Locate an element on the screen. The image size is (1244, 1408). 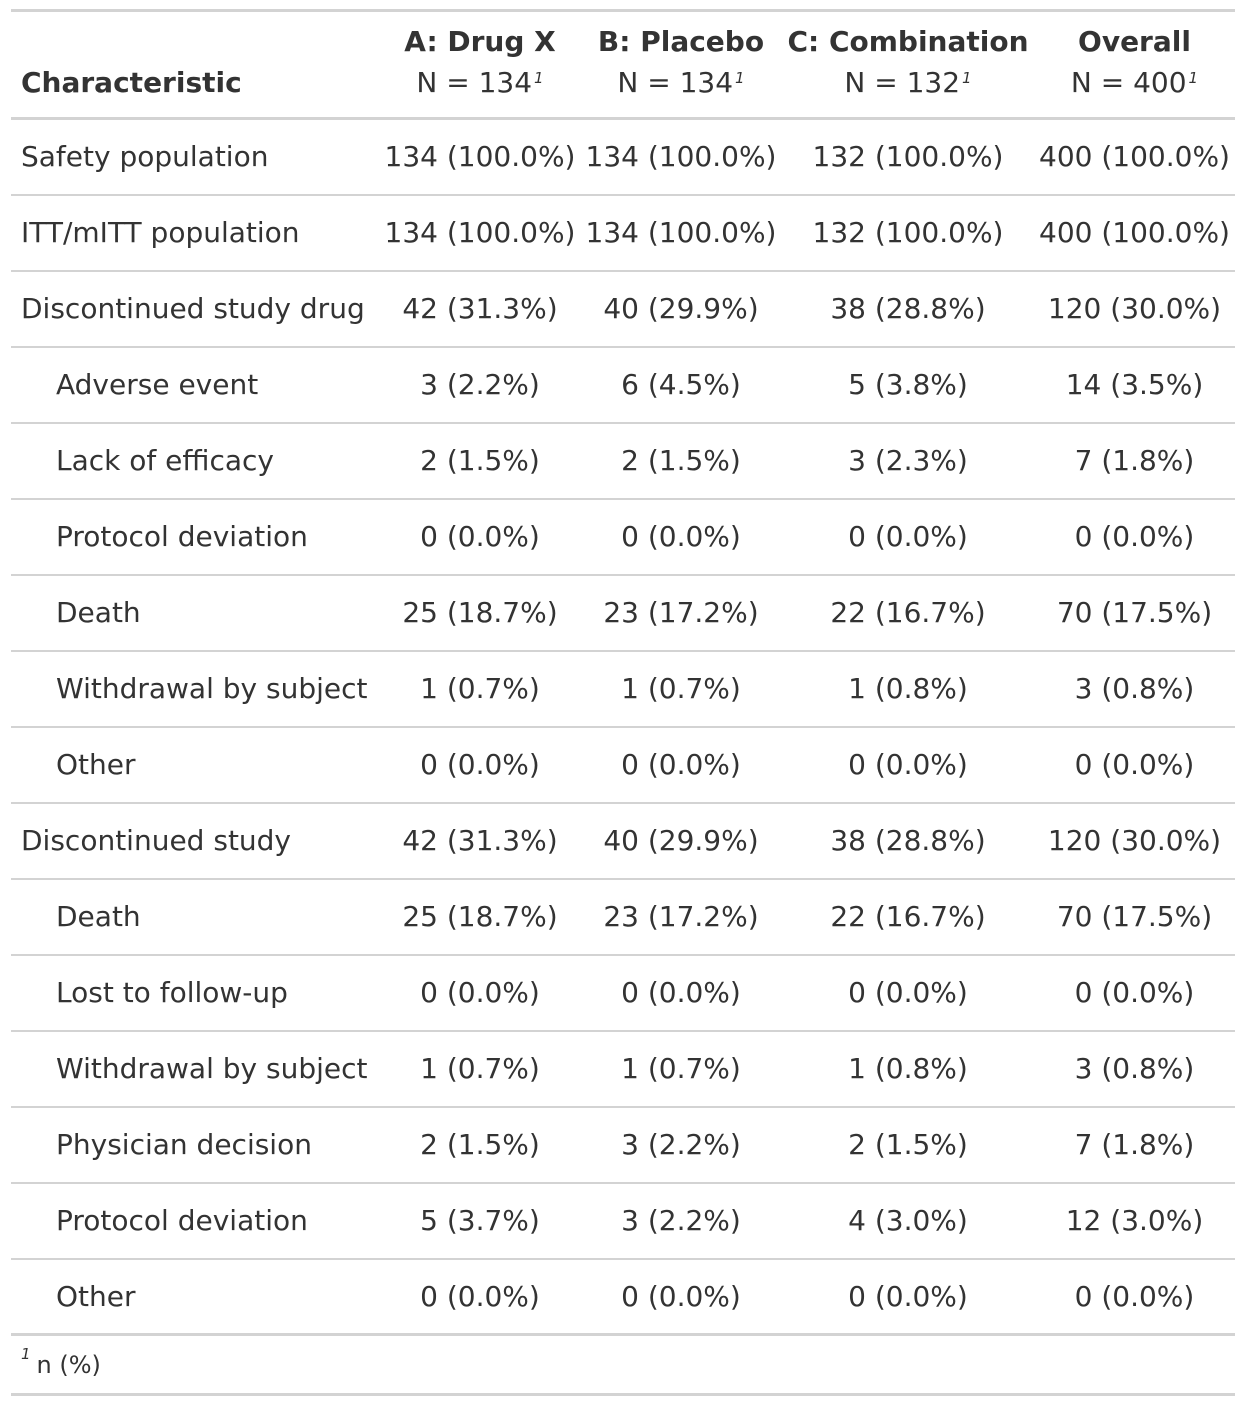
cell-value: 5 (3.8%) is located at coordinates (908, 385).